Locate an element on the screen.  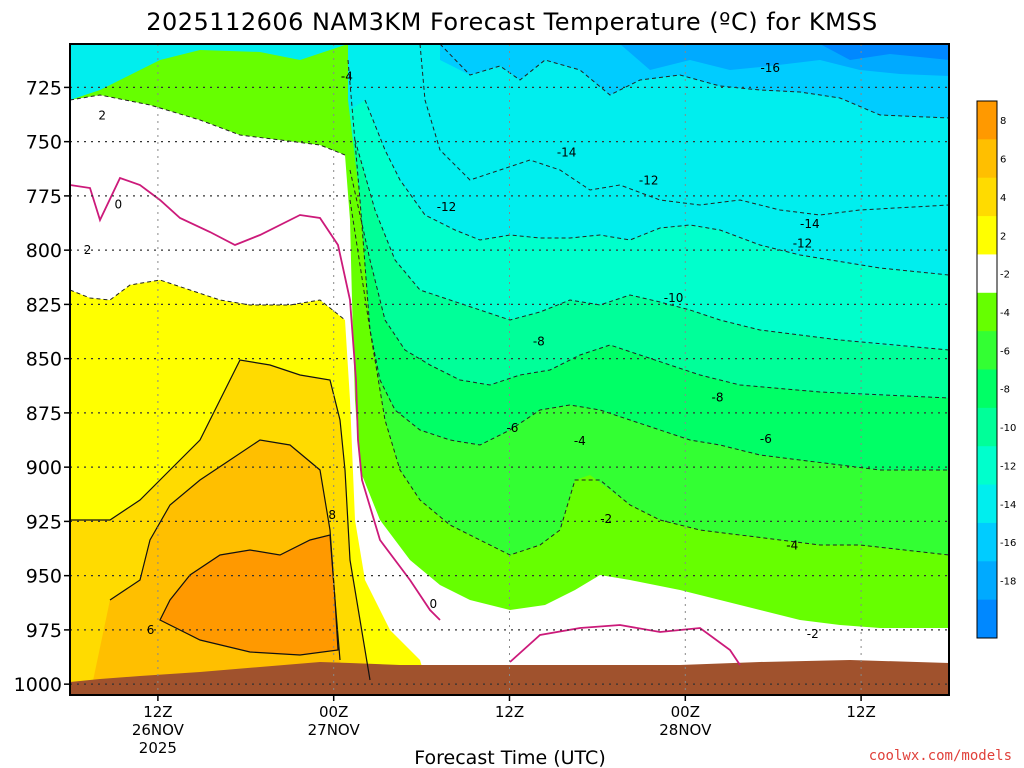
terrain is located at coordinates (509, 677).